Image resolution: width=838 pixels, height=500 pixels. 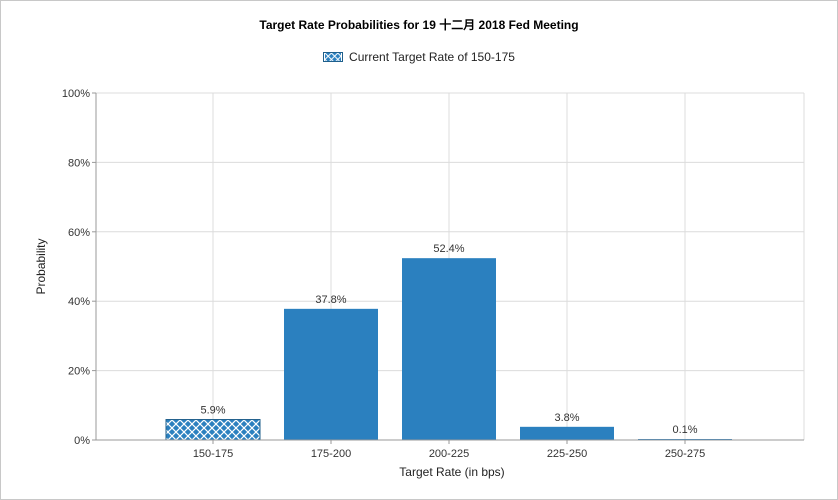 I want to click on legend-label: Current Target Rate of 150-175, so click(x=432, y=57).